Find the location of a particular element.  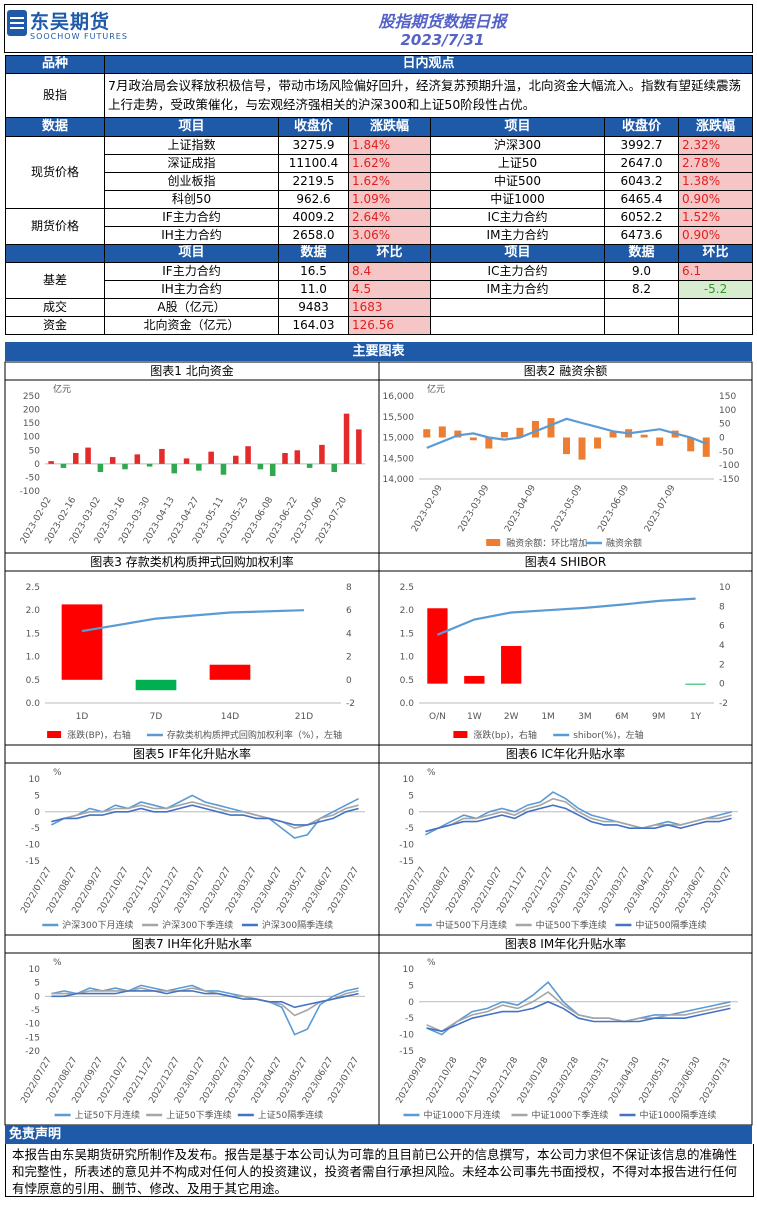

y-tick-label: 2.0 is located at coordinates (33, 611).